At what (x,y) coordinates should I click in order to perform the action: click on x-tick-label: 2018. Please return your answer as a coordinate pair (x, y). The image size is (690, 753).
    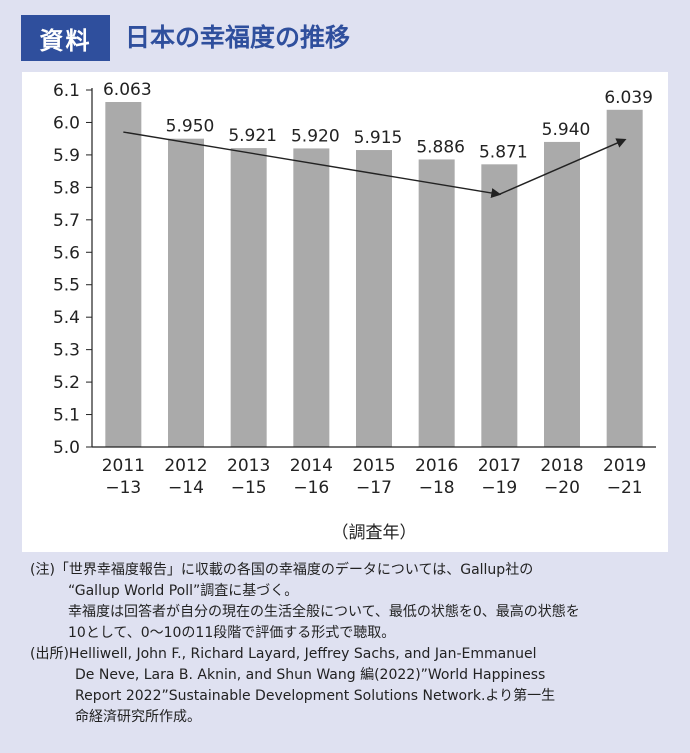
    Looking at the image, I should click on (561, 466).